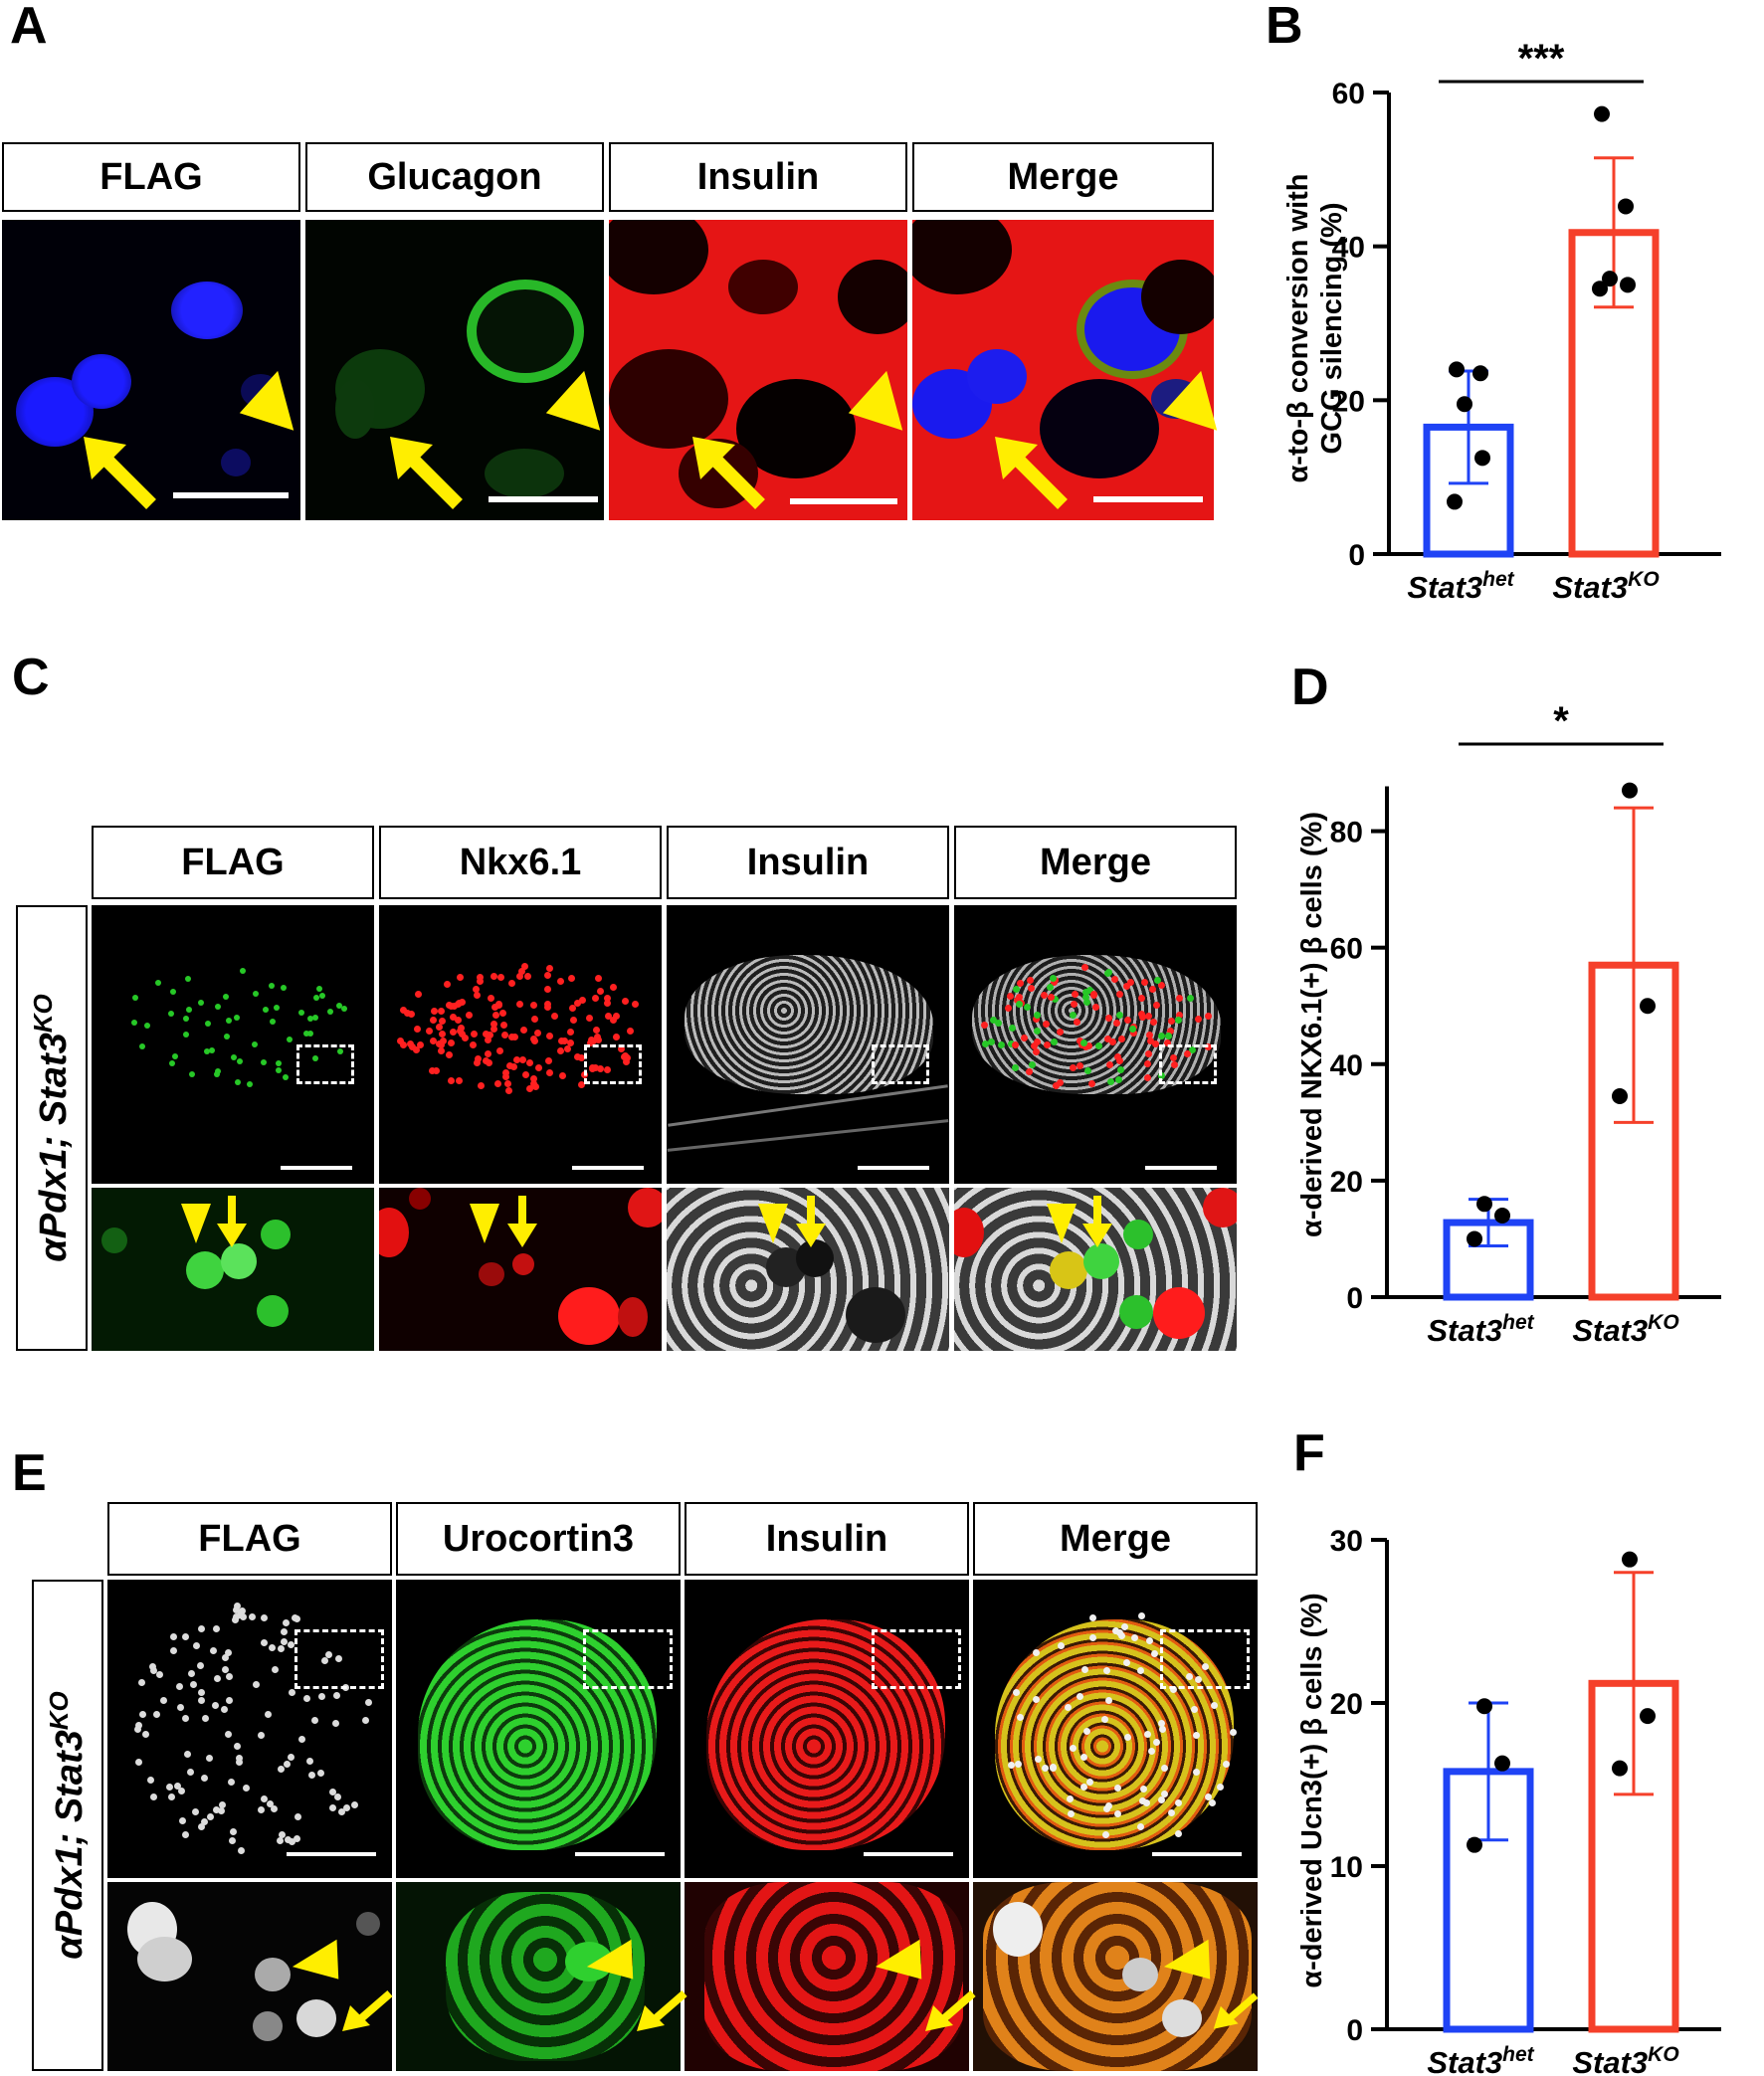 The width and height of the screenshot is (1764, 2076). Describe the element at coordinates (1346, 833) in the screenshot. I see `y-tick-label: 80` at that location.